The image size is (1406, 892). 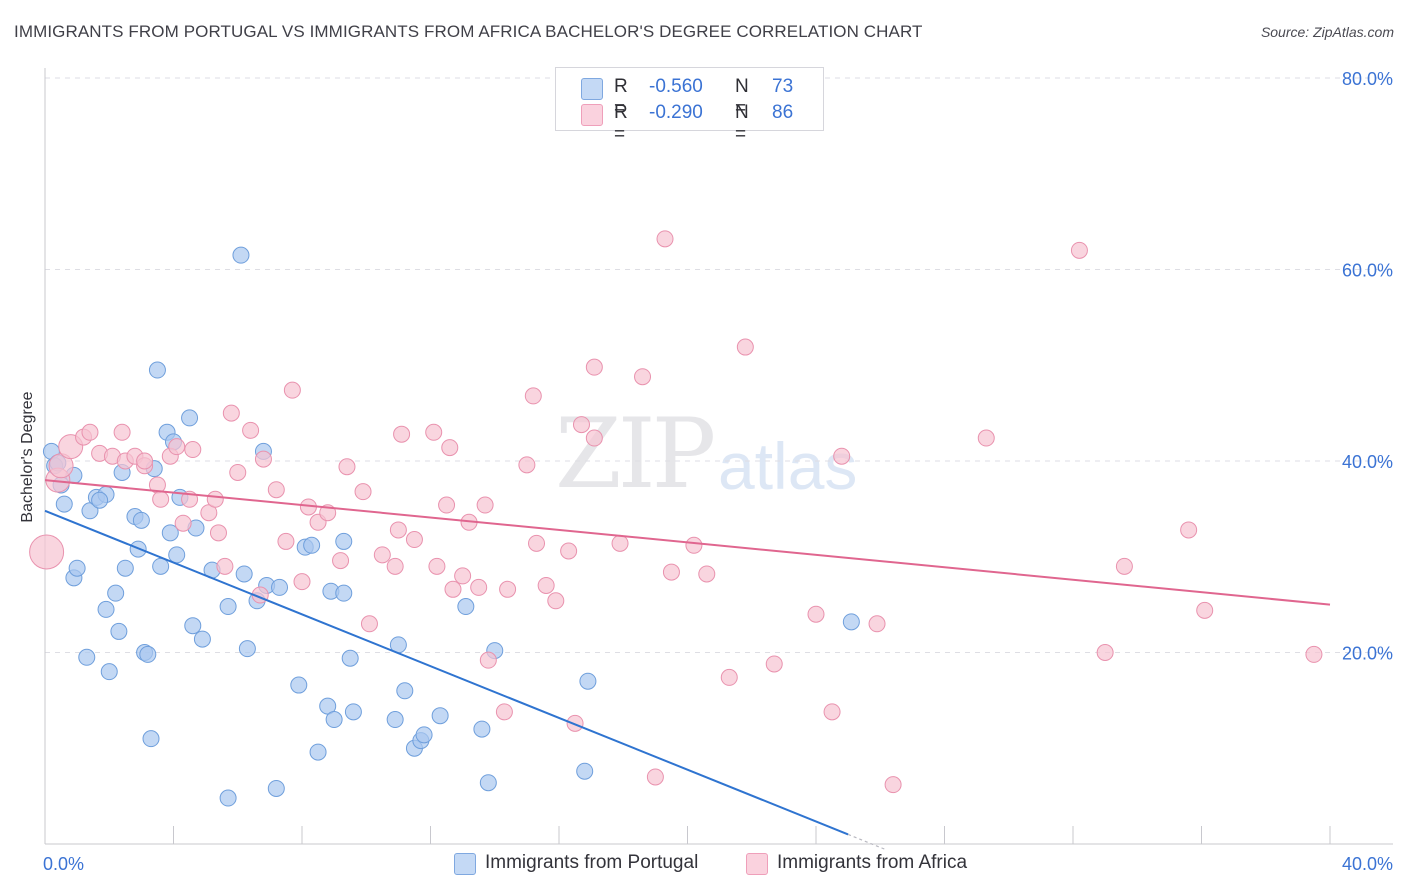 What do you see at coordinates (1367, 462) in the screenshot?
I see `y-tick-label: 40.0%` at bounding box center [1367, 462].